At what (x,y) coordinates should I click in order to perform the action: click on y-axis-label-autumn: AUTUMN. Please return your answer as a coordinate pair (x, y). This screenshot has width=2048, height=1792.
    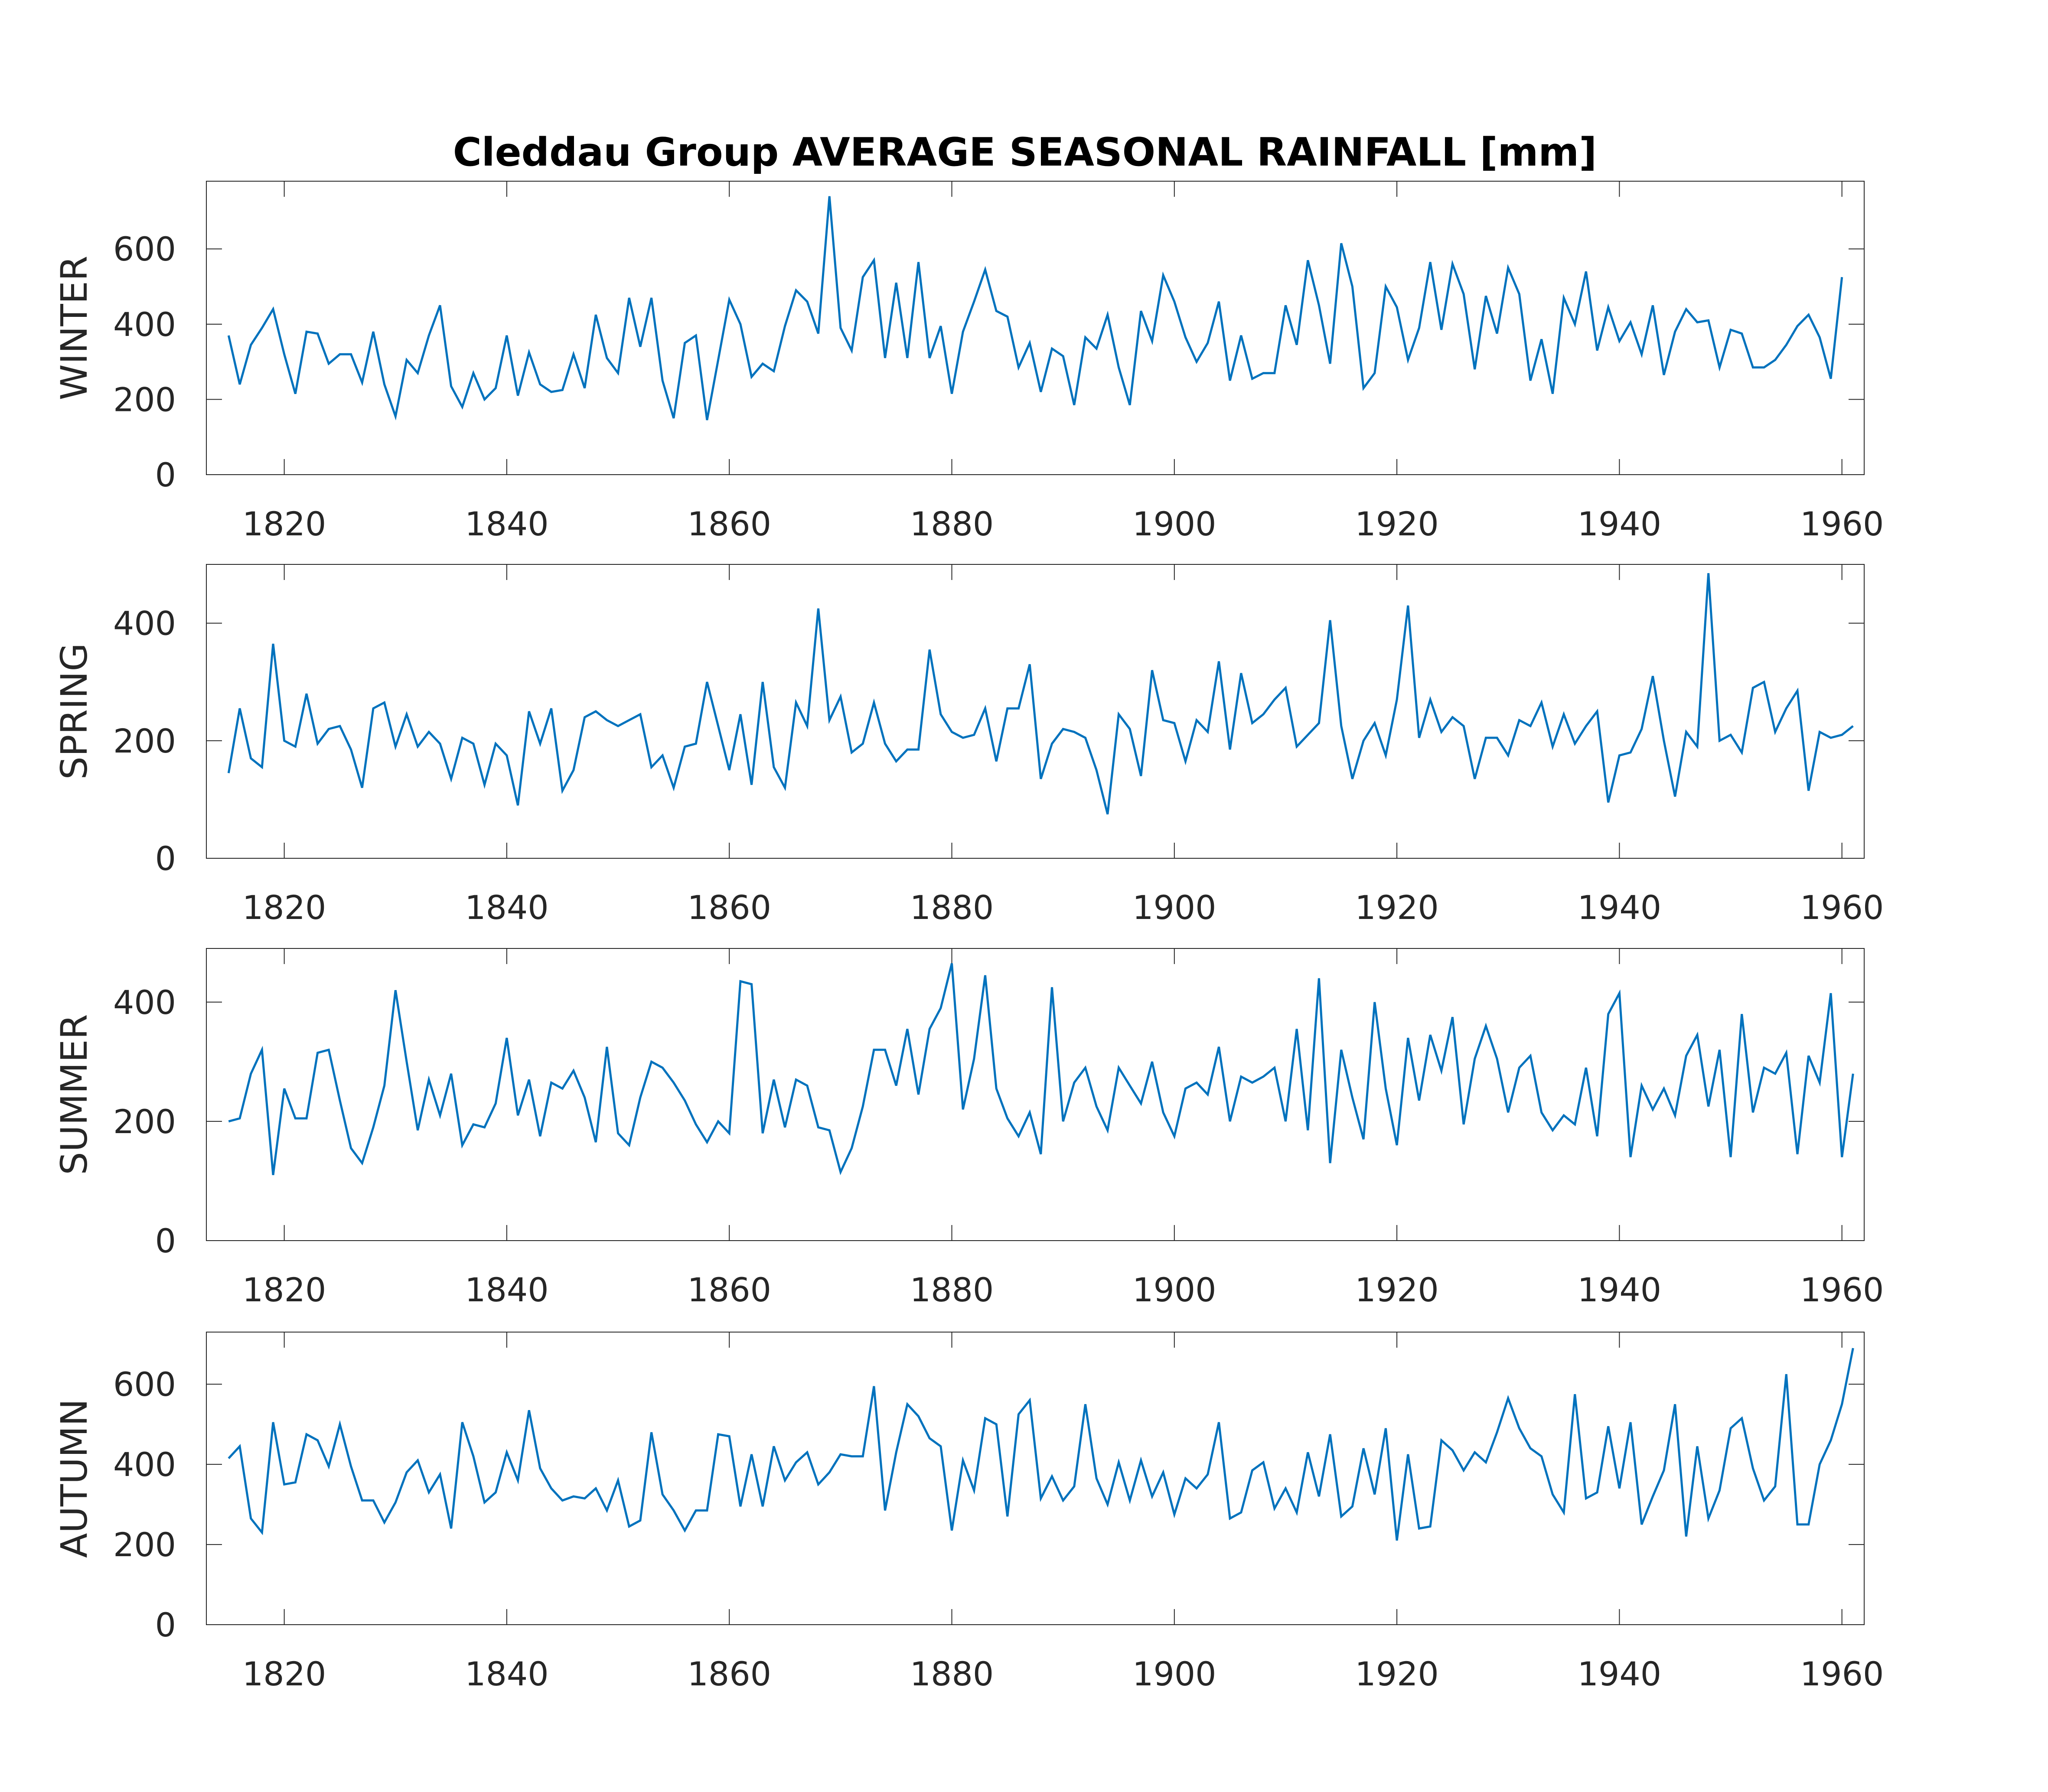
    Looking at the image, I should click on (74, 1478).